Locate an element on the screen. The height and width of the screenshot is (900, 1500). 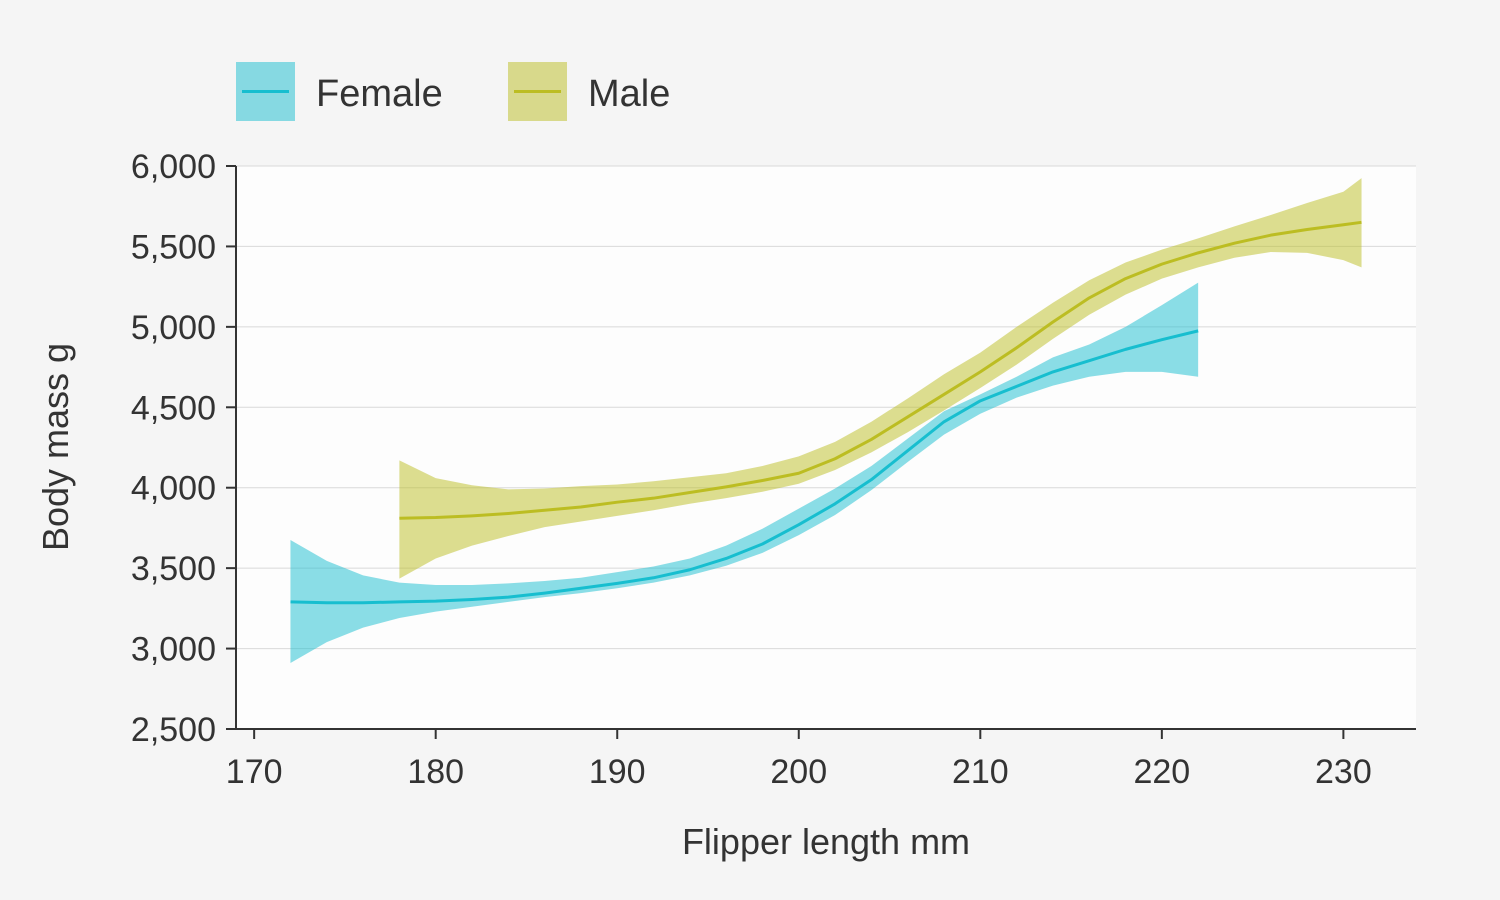
x-tick-label: 210 is located at coordinates (980, 772).